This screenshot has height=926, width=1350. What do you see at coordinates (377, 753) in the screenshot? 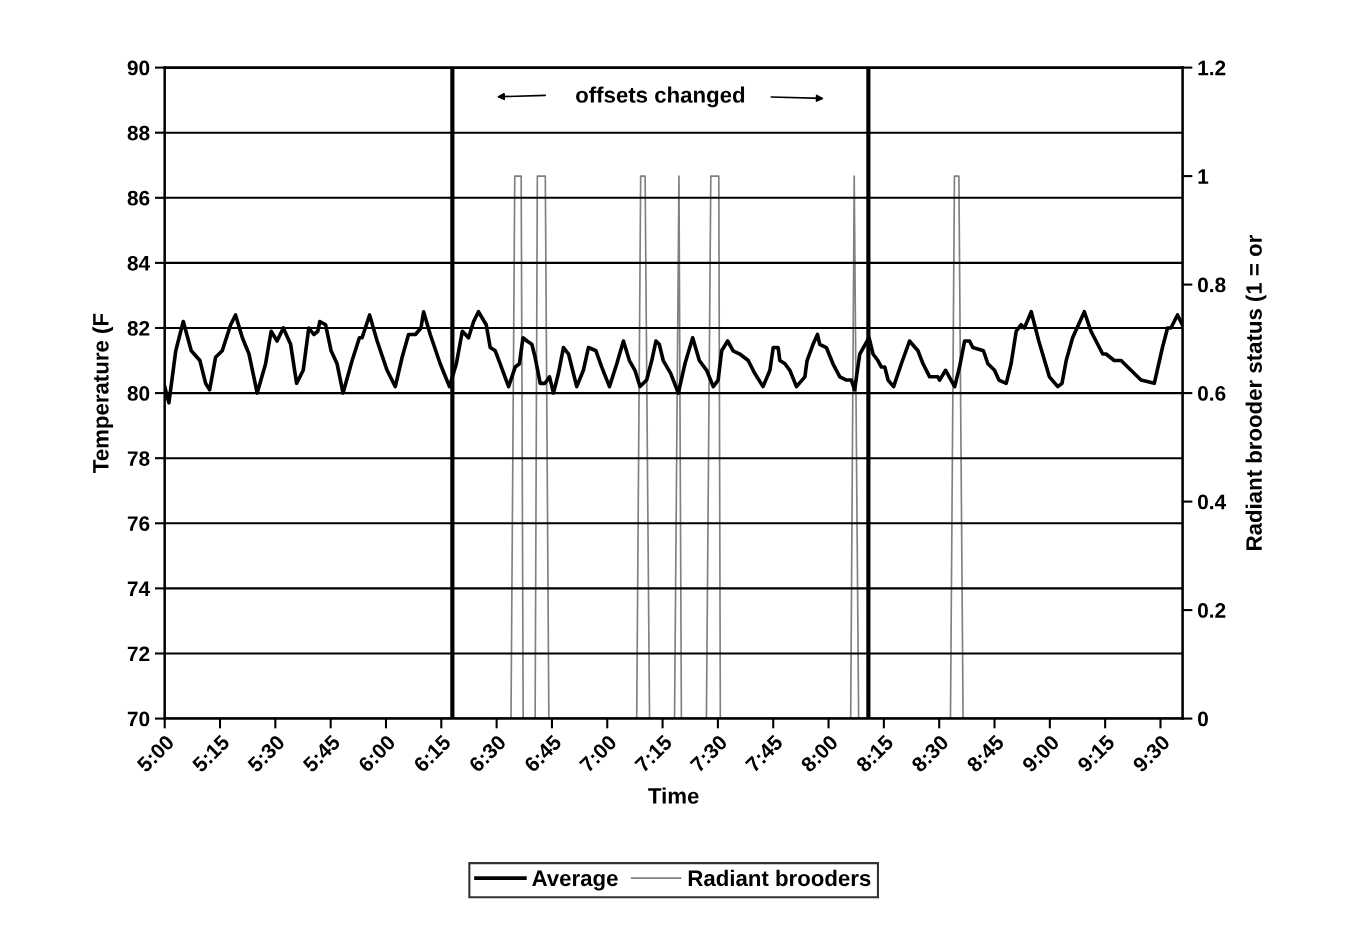
I see `x-tick-label: 6:00` at bounding box center [377, 753].